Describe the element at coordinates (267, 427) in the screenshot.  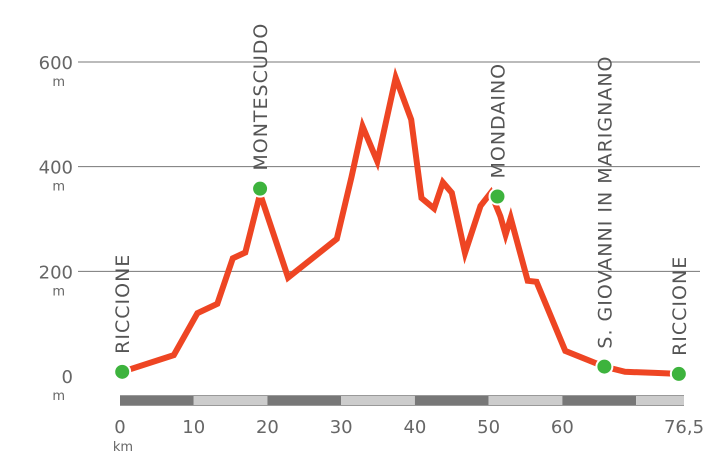
I see `x-tick-label: 20` at that location.